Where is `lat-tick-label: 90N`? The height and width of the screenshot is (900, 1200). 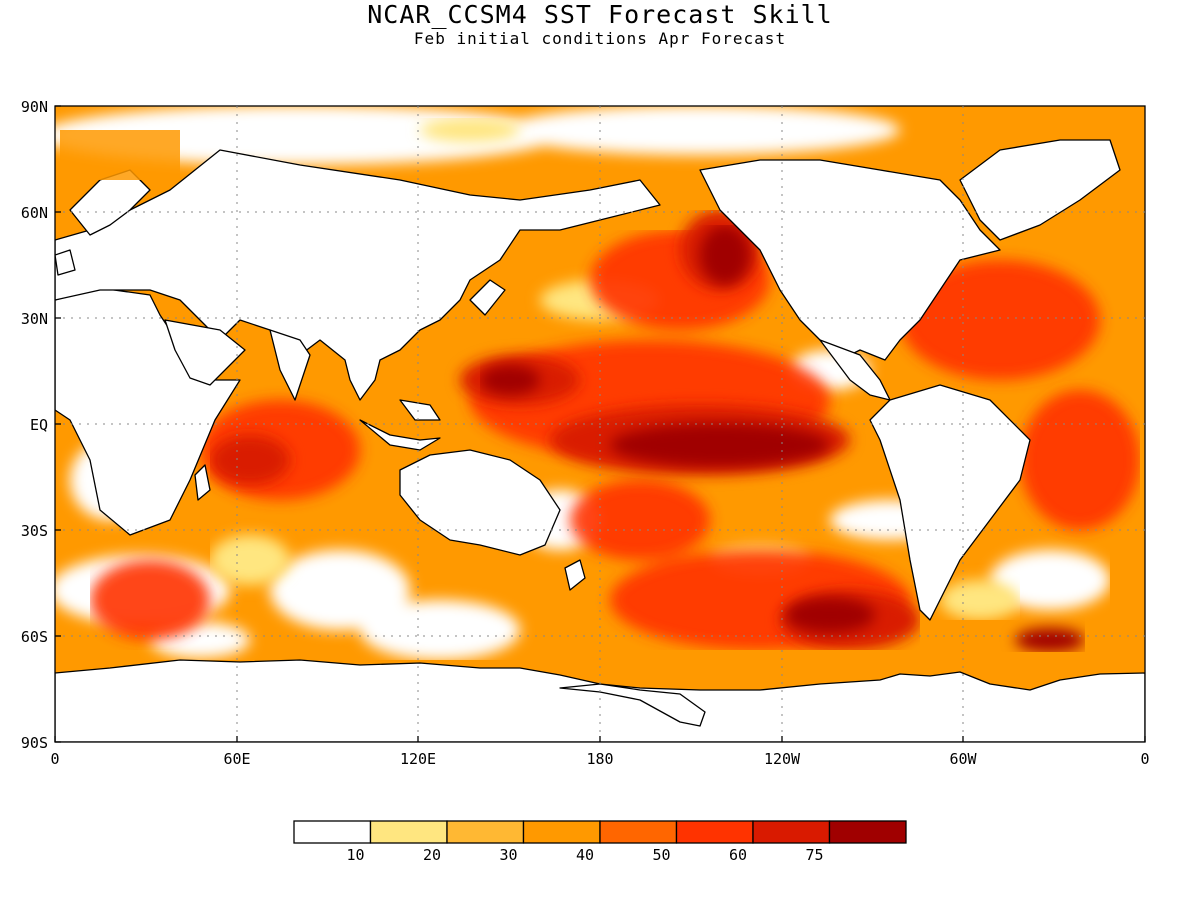 lat-tick-label: 90N is located at coordinates (34, 107).